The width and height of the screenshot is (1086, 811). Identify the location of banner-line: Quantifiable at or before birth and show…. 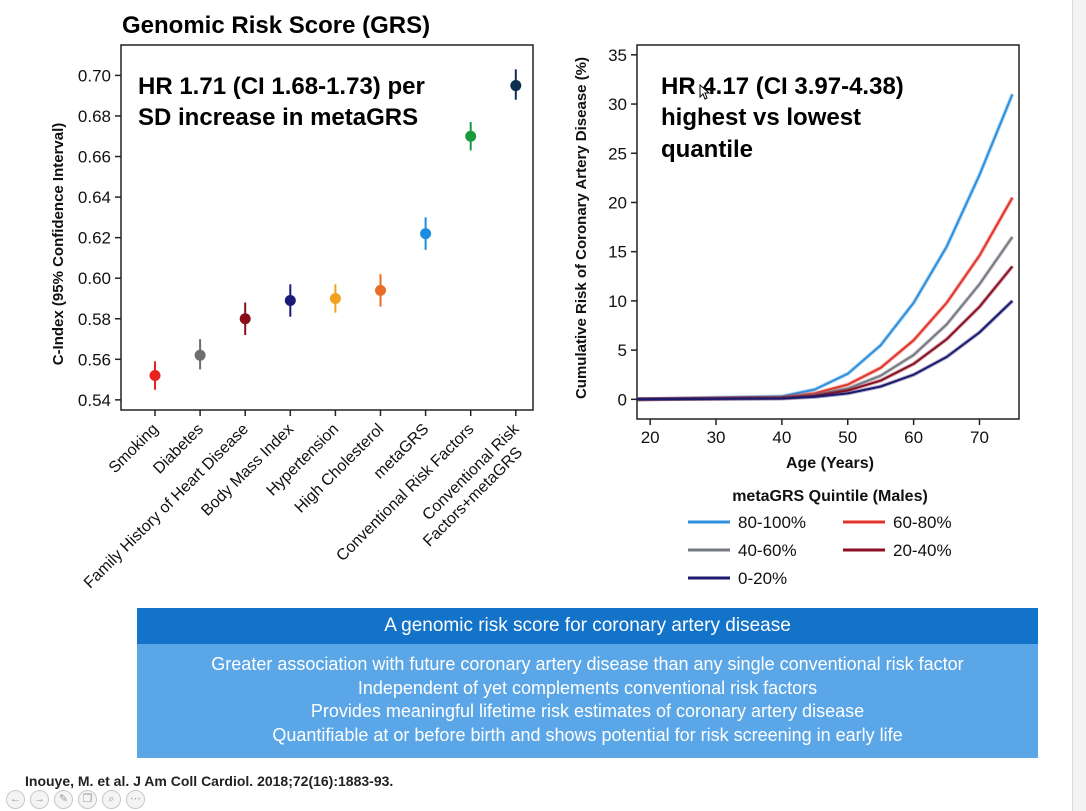
(587, 734).